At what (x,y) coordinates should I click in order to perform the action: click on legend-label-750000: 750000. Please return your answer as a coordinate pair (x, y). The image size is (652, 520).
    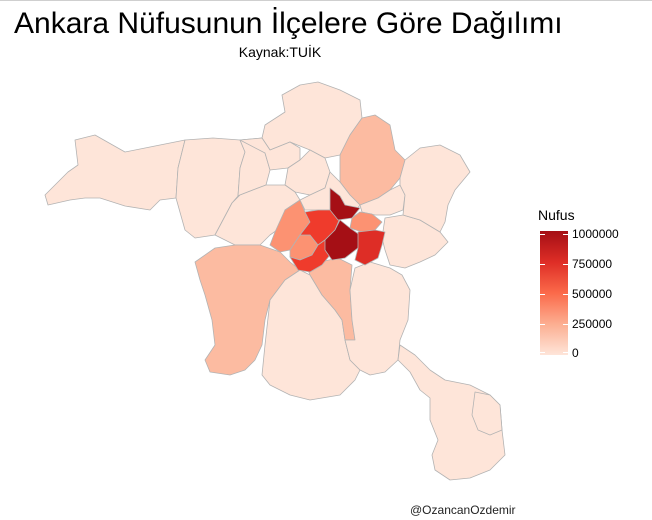
    Looking at the image, I should click on (592, 264).